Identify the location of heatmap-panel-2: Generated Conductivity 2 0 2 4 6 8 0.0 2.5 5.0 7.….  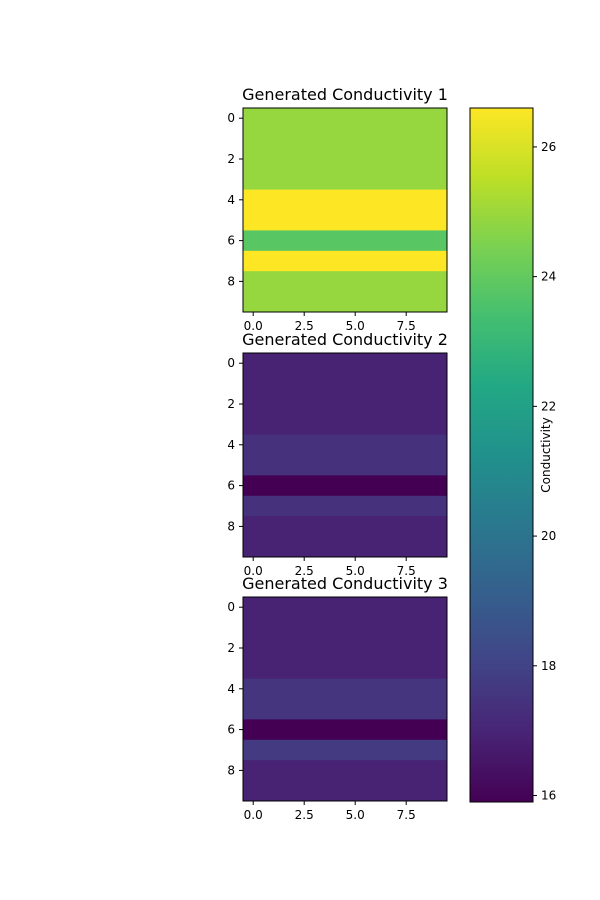
(337, 454).